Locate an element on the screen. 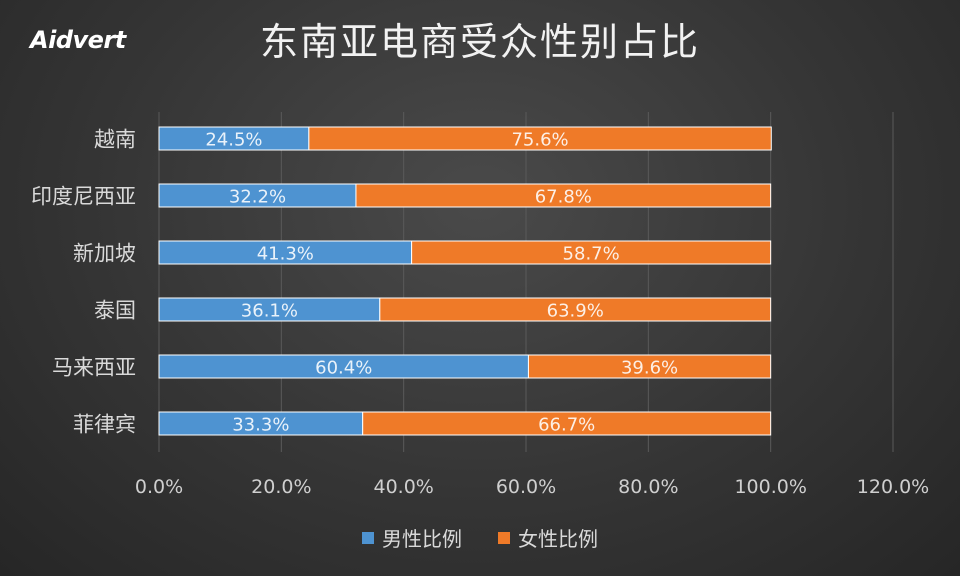 The width and height of the screenshot is (960, 576). data-label-male: 36.1% is located at coordinates (269, 311).